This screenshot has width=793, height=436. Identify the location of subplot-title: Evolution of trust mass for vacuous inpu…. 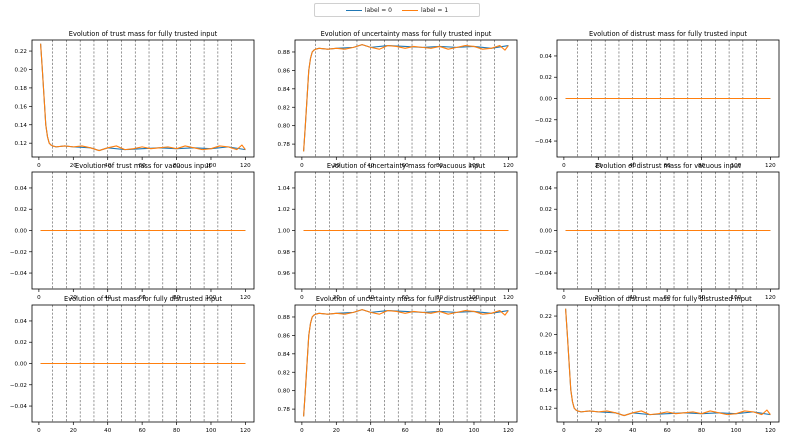
(143, 166).